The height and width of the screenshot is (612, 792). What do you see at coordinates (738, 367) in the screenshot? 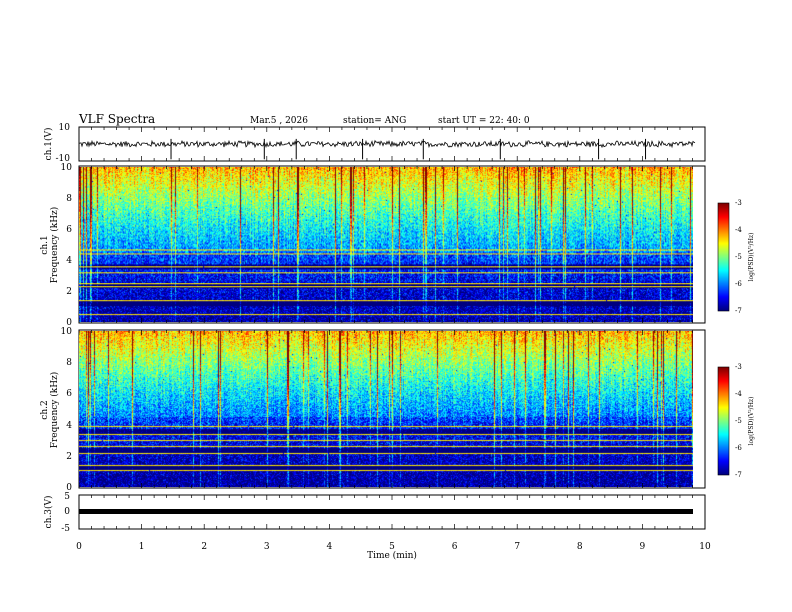
I see `ch2-cbar-tick-m3: -3` at bounding box center [738, 367].